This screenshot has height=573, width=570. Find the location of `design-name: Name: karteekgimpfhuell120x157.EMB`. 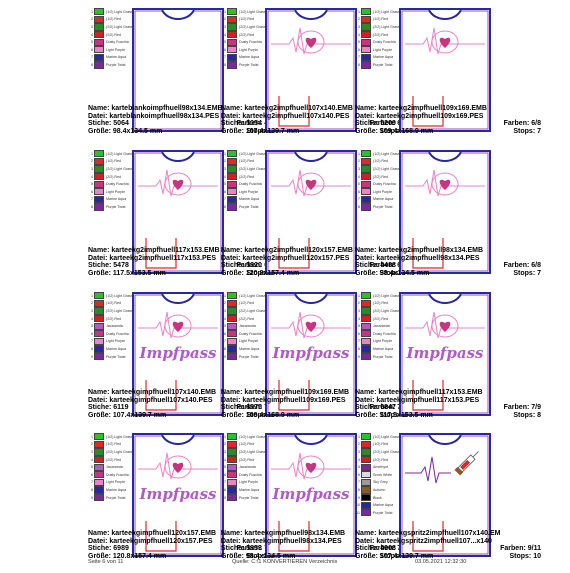

design-name: Name: karteekgimpfhuell120x157.EMB is located at coordinates (152, 533).